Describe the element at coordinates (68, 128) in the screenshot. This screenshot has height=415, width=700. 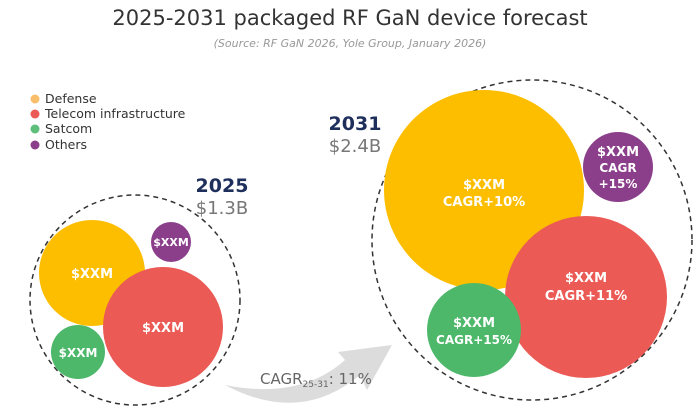
I see `legend-label-satcom: Satcom` at that location.